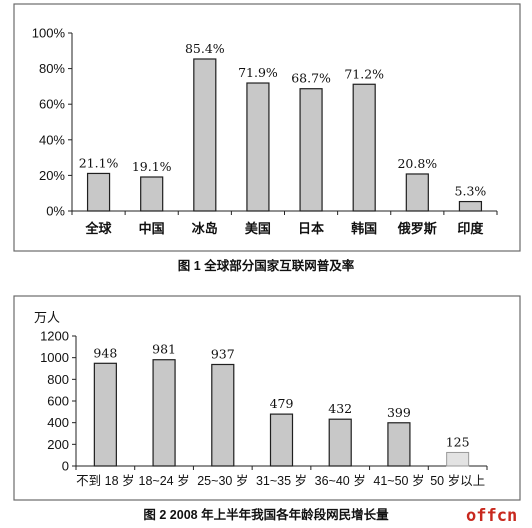 The image size is (532, 528). I want to click on data-label: 71.2%, so click(364, 73).